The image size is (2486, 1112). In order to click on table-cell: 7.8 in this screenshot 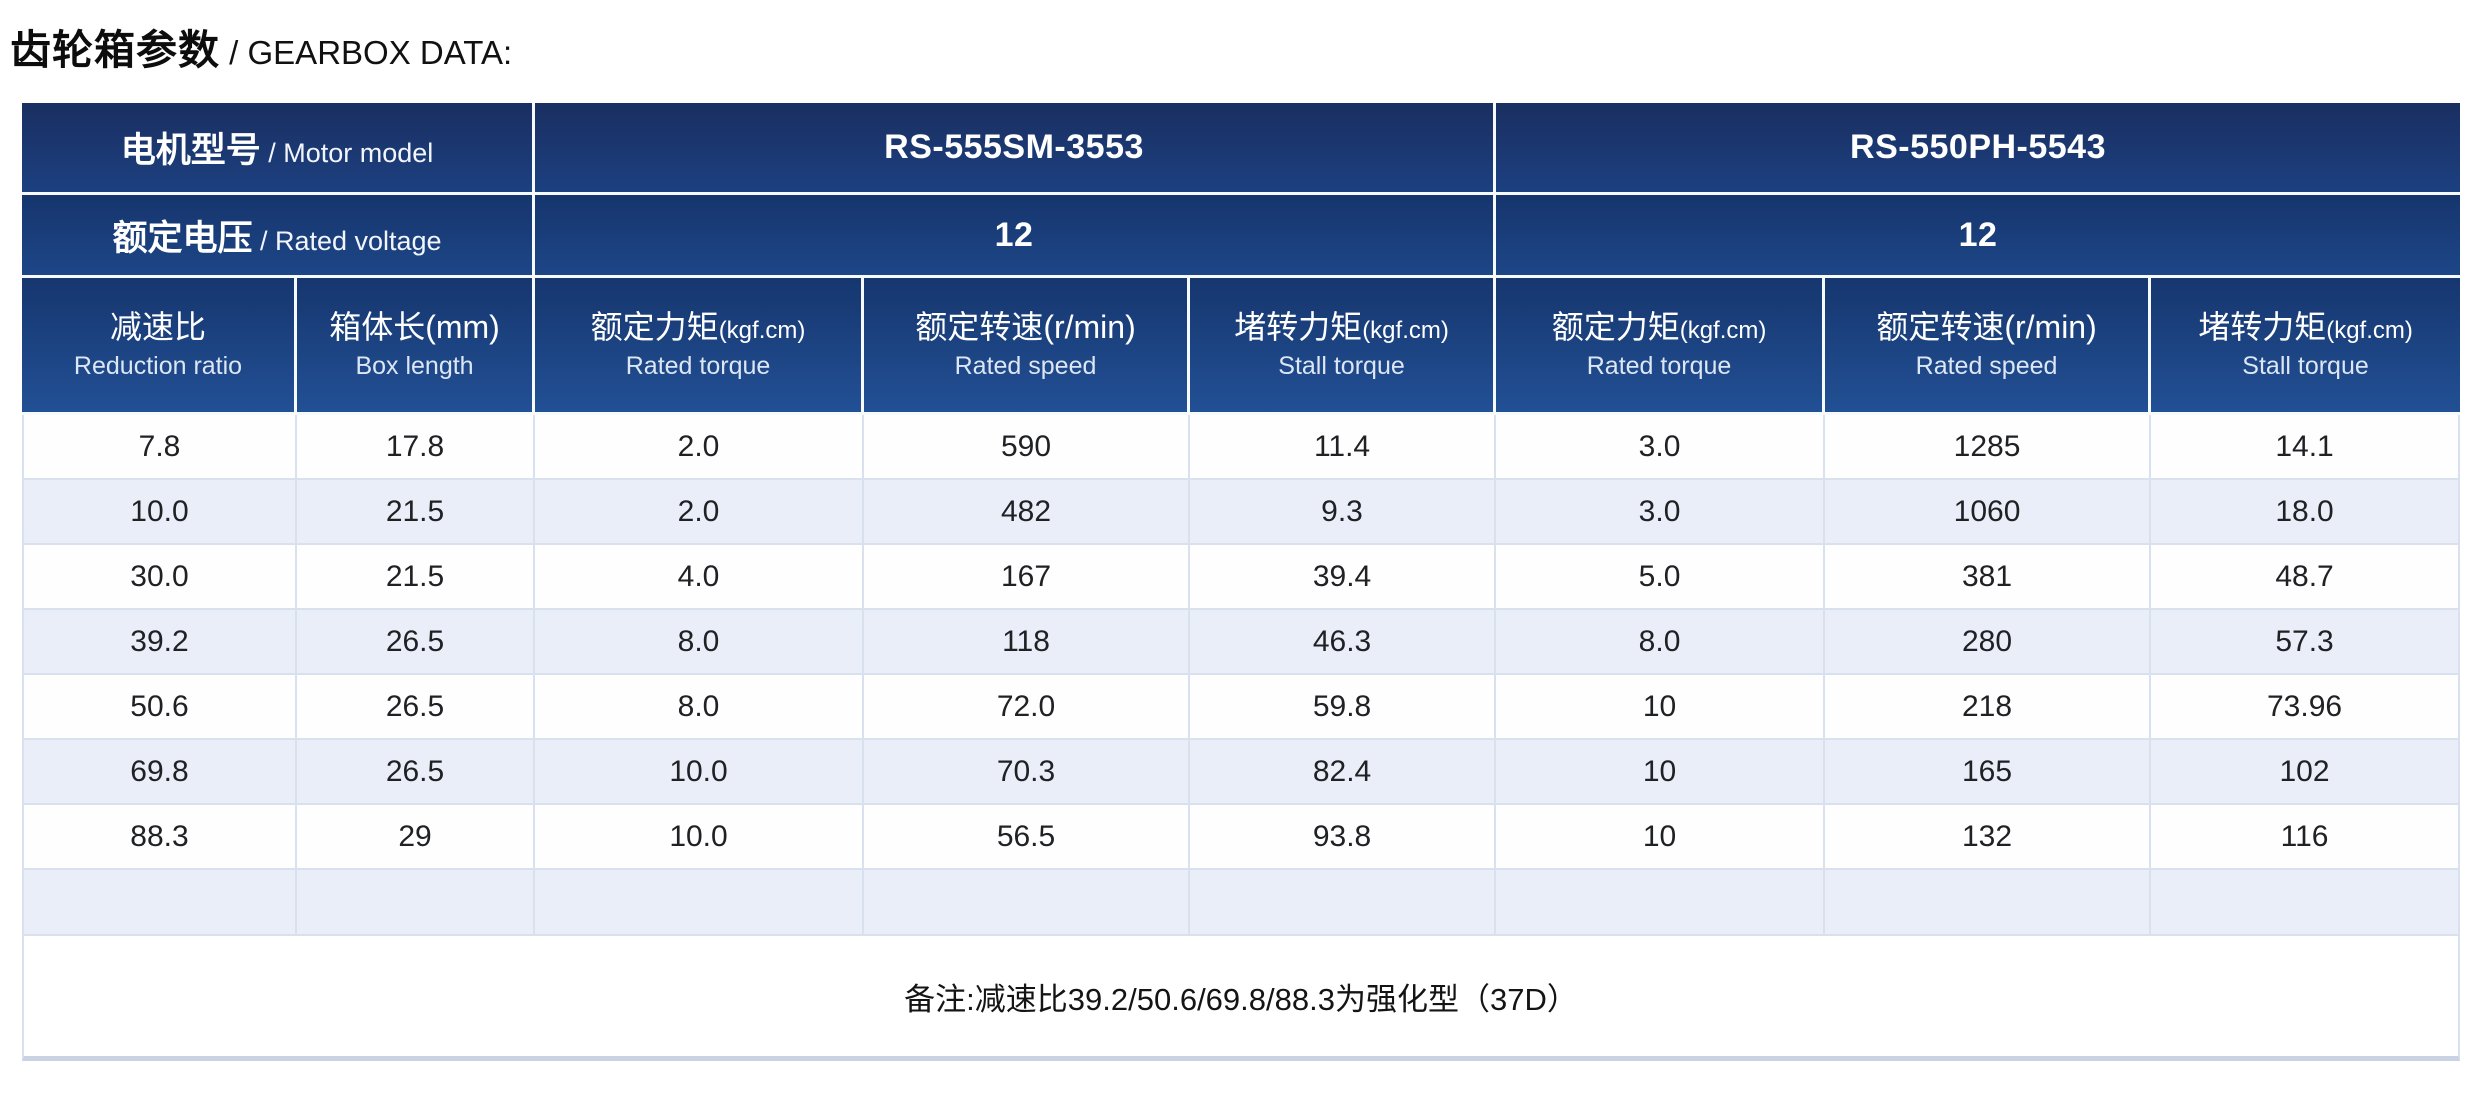, I will do `click(159, 447)`.